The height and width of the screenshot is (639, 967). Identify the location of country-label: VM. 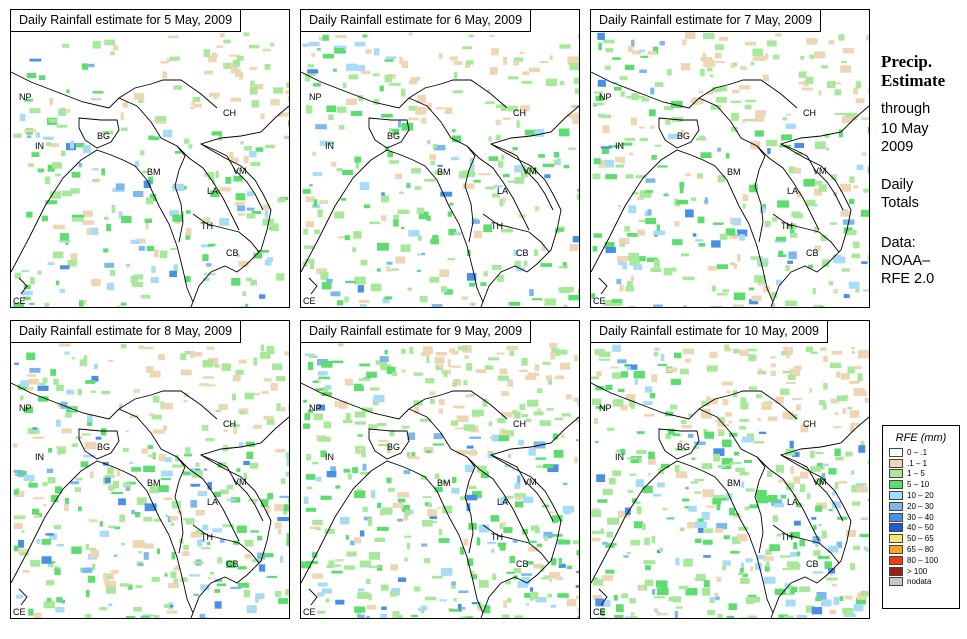
(530, 171).